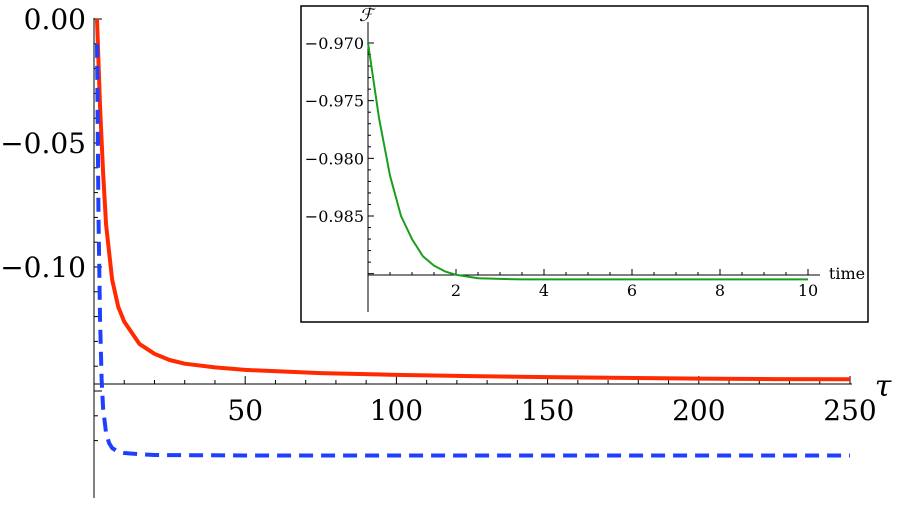 This screenshot has width=904, height=505. What do you see at coordinates (808, 290) in the screenshot?
I see `inset-x-tick-label: 10` at bounding box center [808, 290].